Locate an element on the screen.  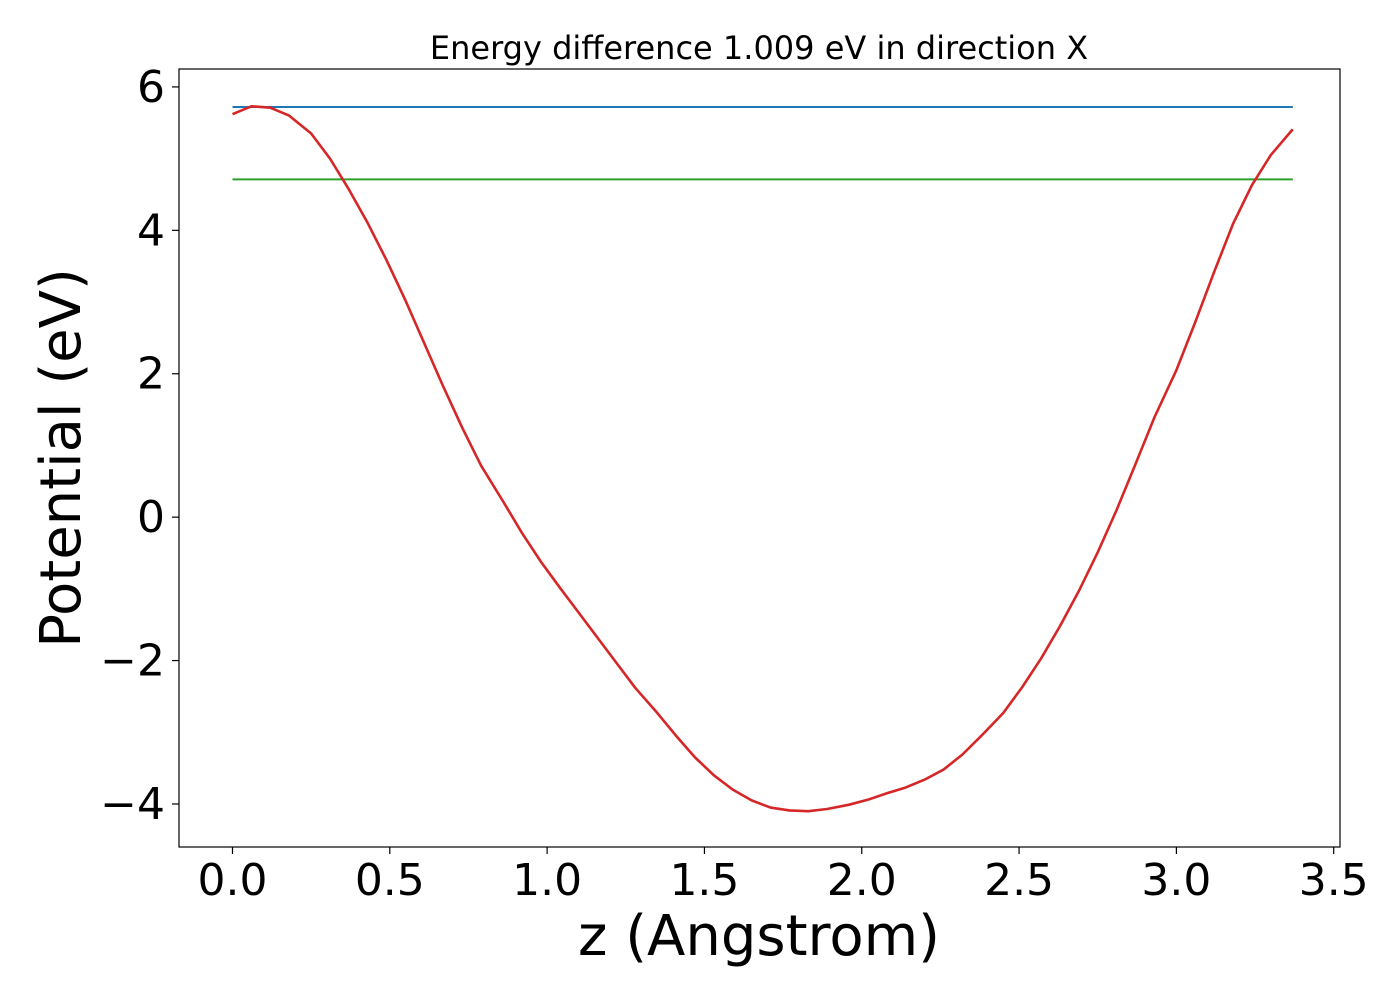
y-tick-label: 6 is located at coordinates (151, 87).